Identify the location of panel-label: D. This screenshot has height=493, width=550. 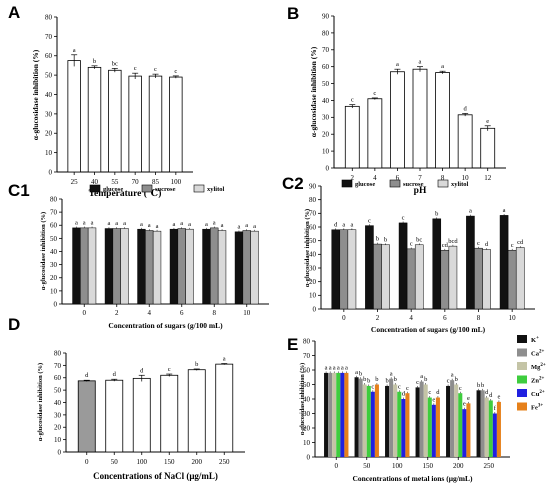
(14, 324).